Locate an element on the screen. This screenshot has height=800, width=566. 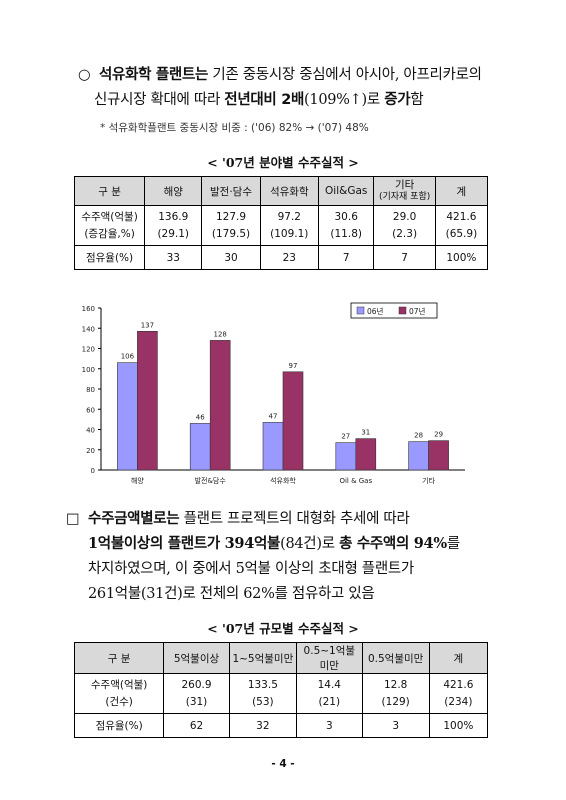
legend-box is located at coordinates (394, 310).